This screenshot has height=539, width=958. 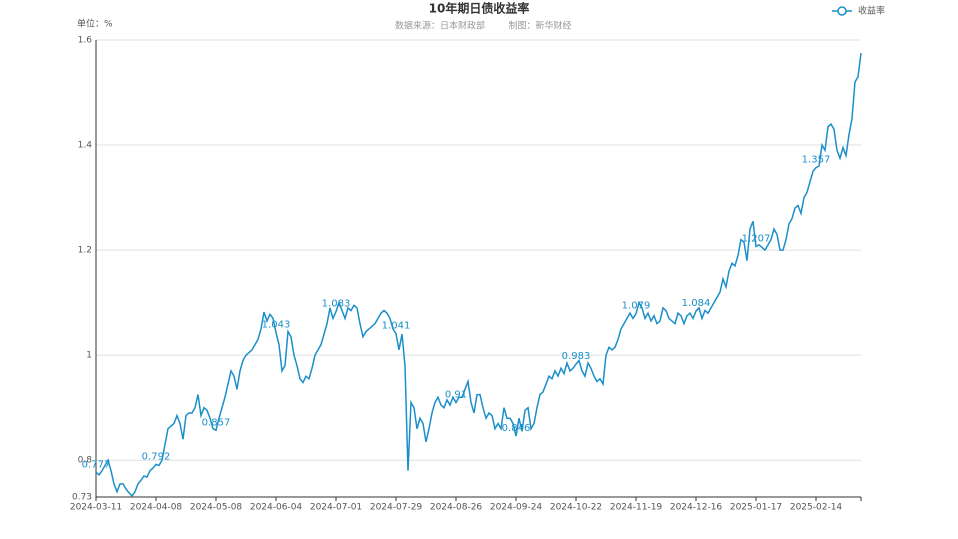 What do you see at coordinates (336, 304) in the screenshot?
I see `data-label: 1.083` at bounding box center [336, 304].